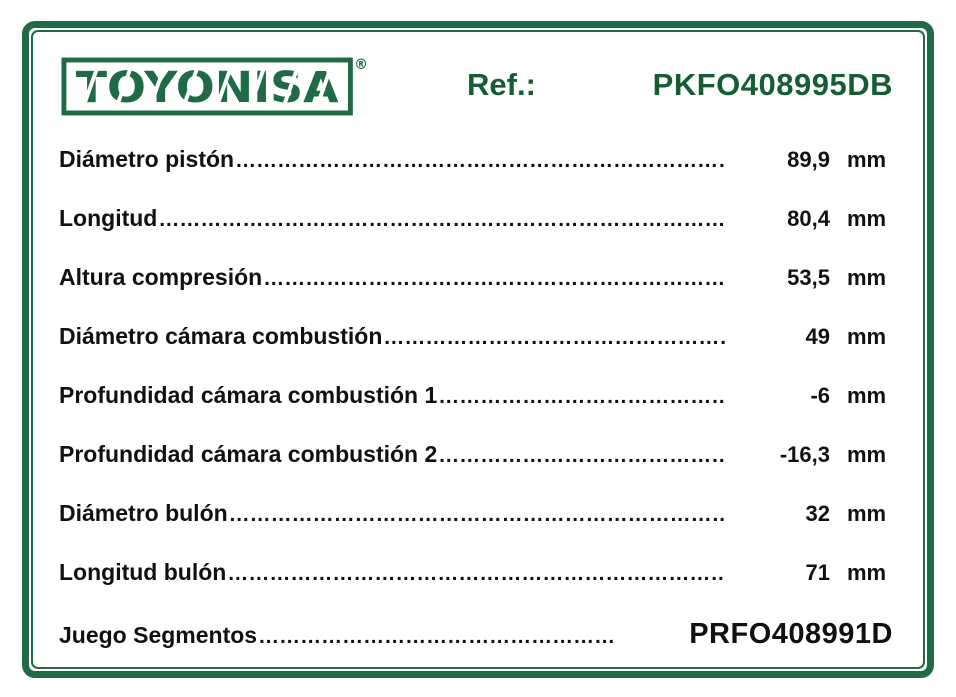  I want to click on spec-label: Profundidad cámara combustión 1, so click(248, 395).